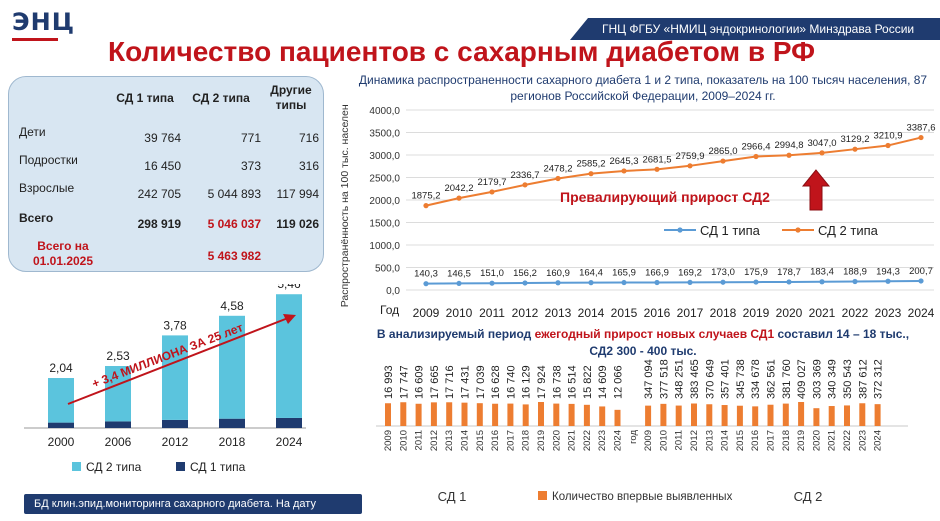 The width and height of the screenshot is (940, 521). What do you see at coordinates (855, 271) in the screenshot?
I see `data-label: 188,9` at bounding box center [855, 271].